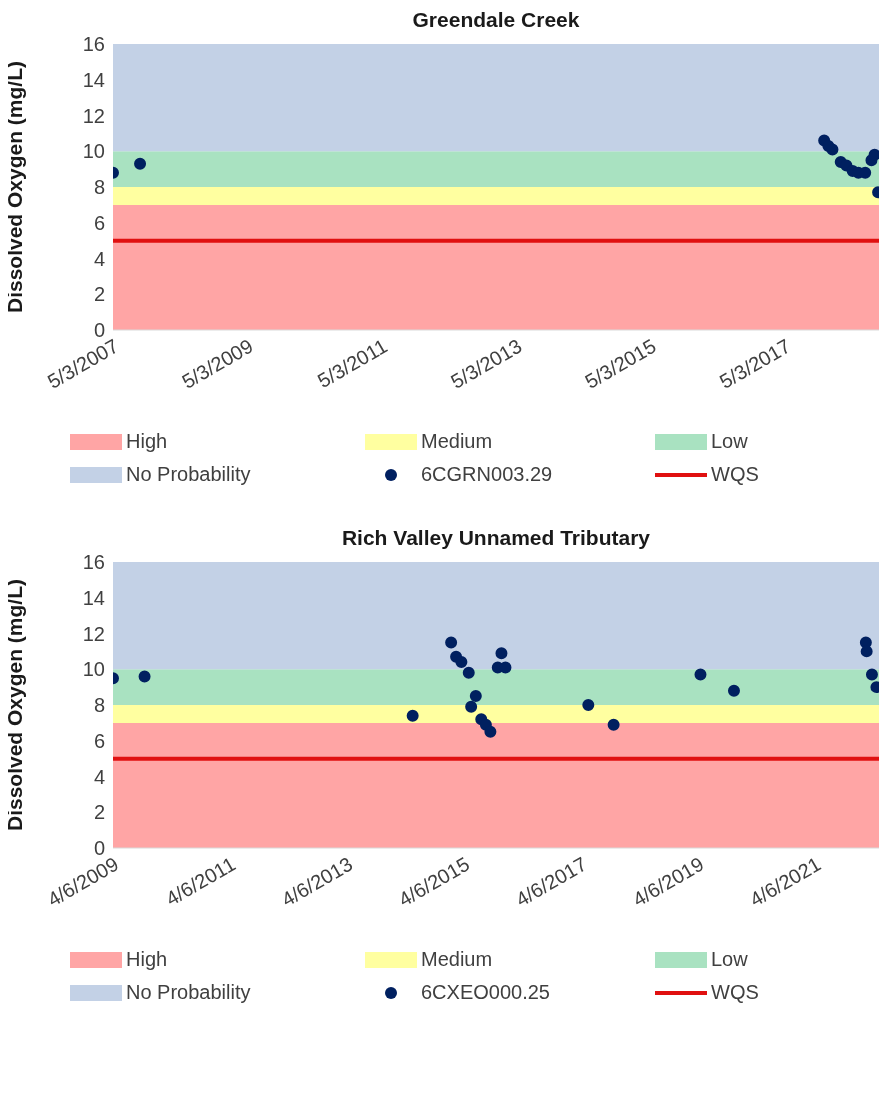  I want to click on legend-label: 6CGRN003.29, so click(487, 474).